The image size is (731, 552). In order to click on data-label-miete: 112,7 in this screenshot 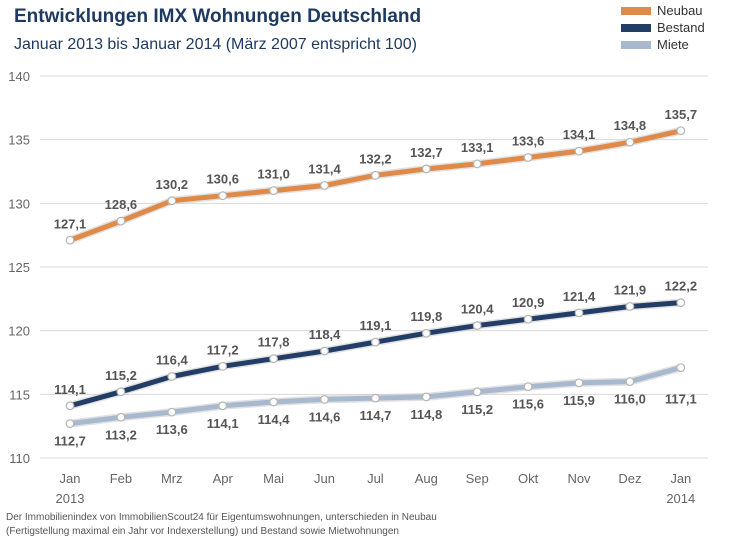, I will do `click(70, 441)`.